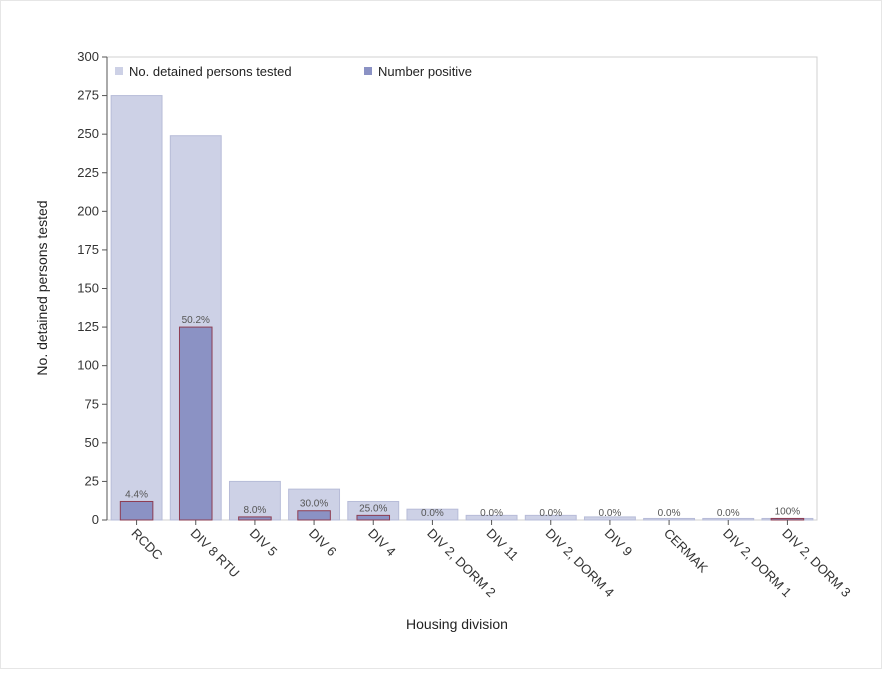 The image size is (882, 673). I want to click on legend-label-positive: Number positive, so click(425, 71).